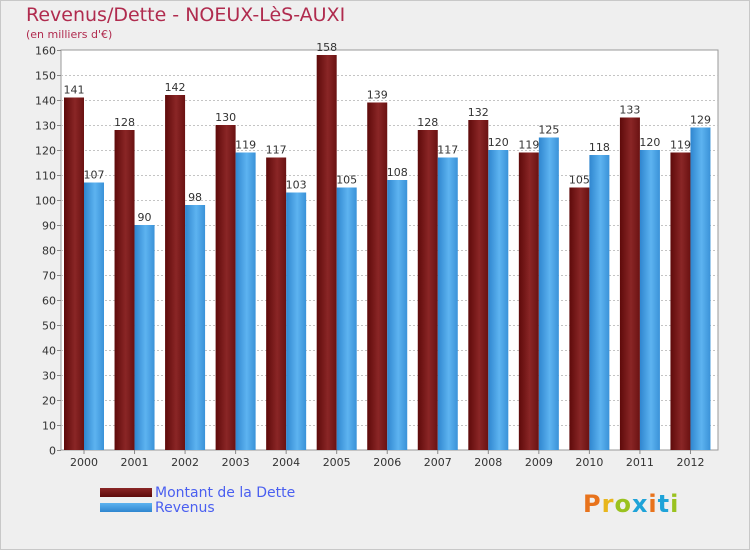 The height and width of the screenshot is (550, 750). I want to click on x-tick-label: 2001, so click(135, 462).